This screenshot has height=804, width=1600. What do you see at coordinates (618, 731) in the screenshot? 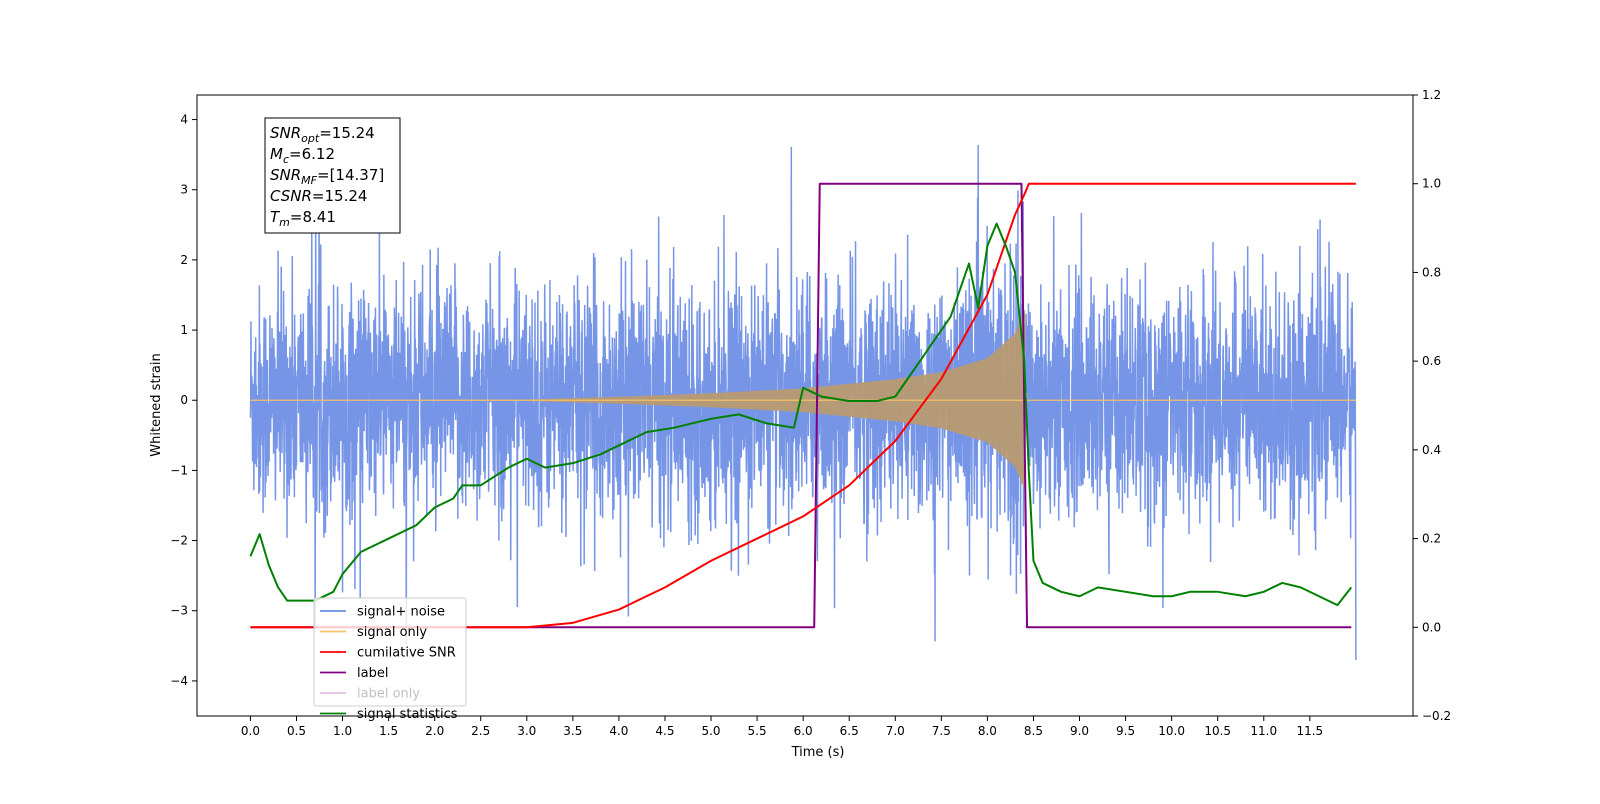
I see `x-tick-label: 4.0` at bounding box center [618, 731].